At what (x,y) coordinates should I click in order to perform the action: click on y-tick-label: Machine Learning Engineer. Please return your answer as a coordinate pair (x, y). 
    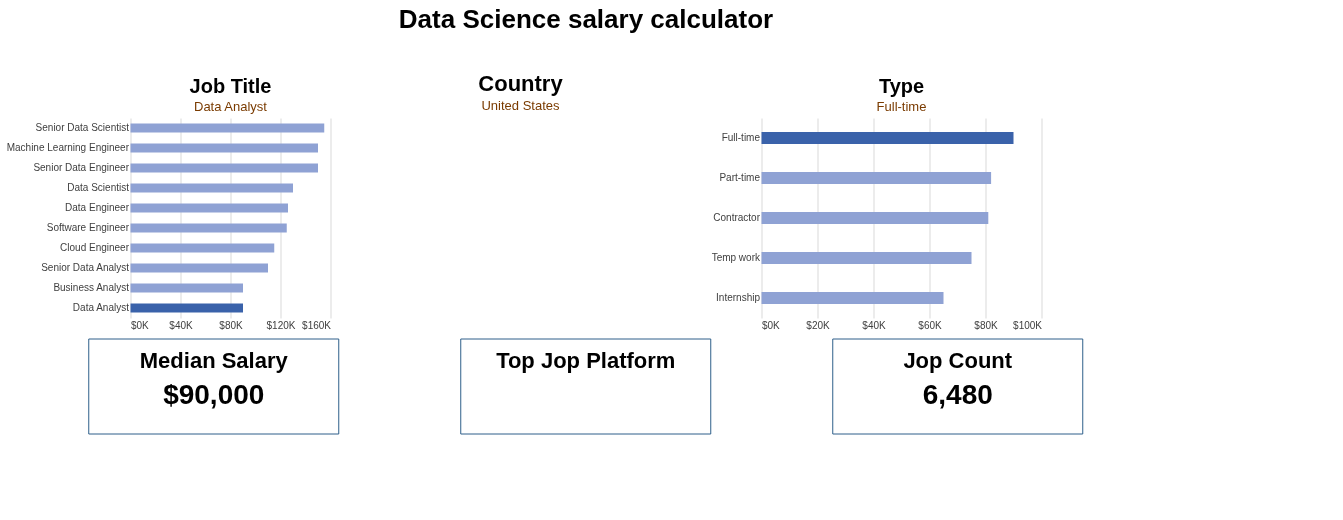
    Looking at the image, I should click on (68, 147).